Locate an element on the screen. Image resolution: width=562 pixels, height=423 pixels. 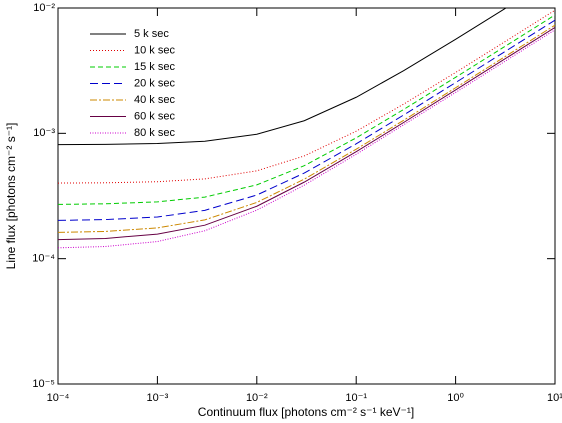
legend-label: 40 k sec is located at coordinates (154, 100).